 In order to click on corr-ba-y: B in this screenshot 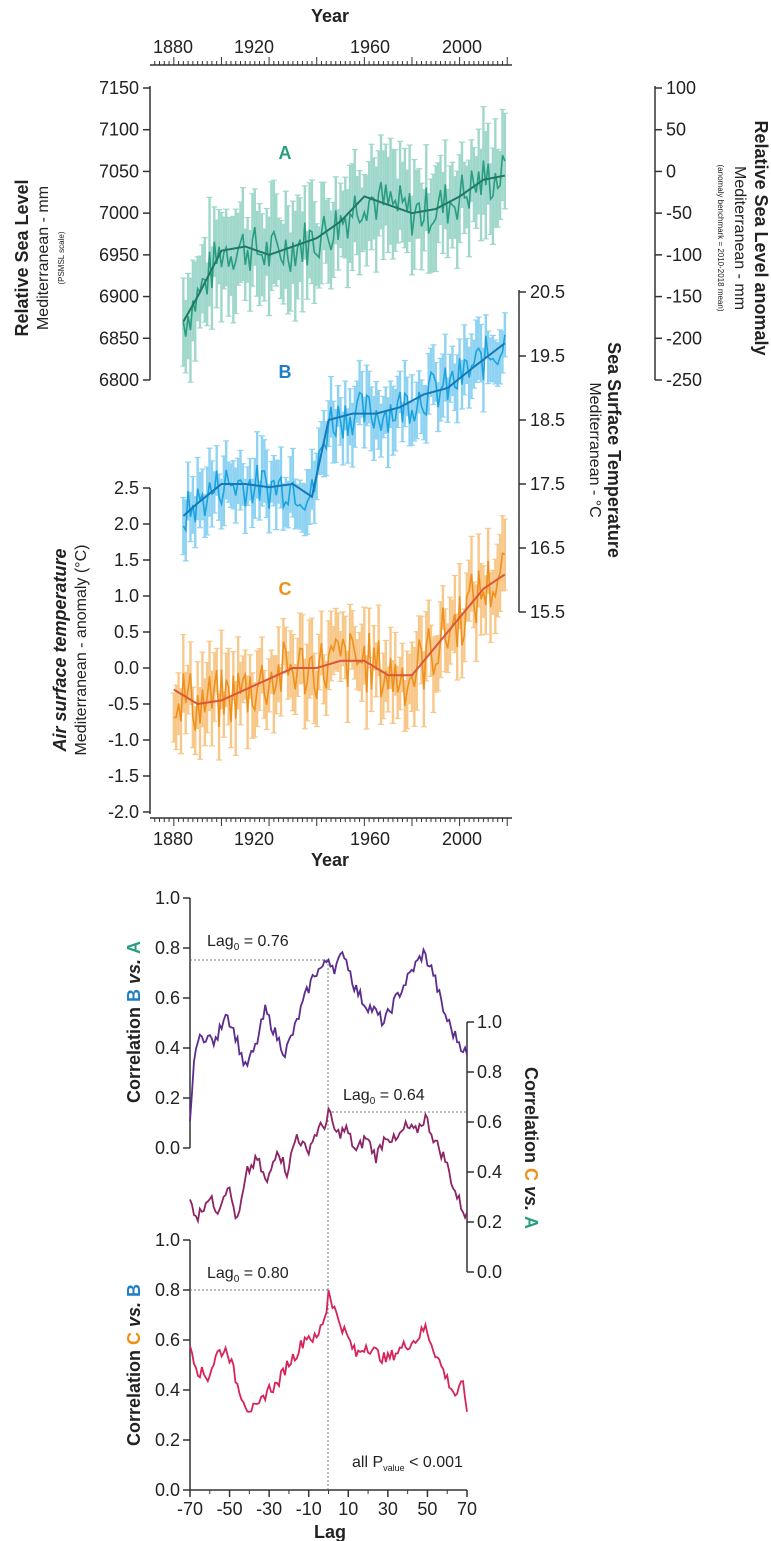, I will do `click(134, 995)`.